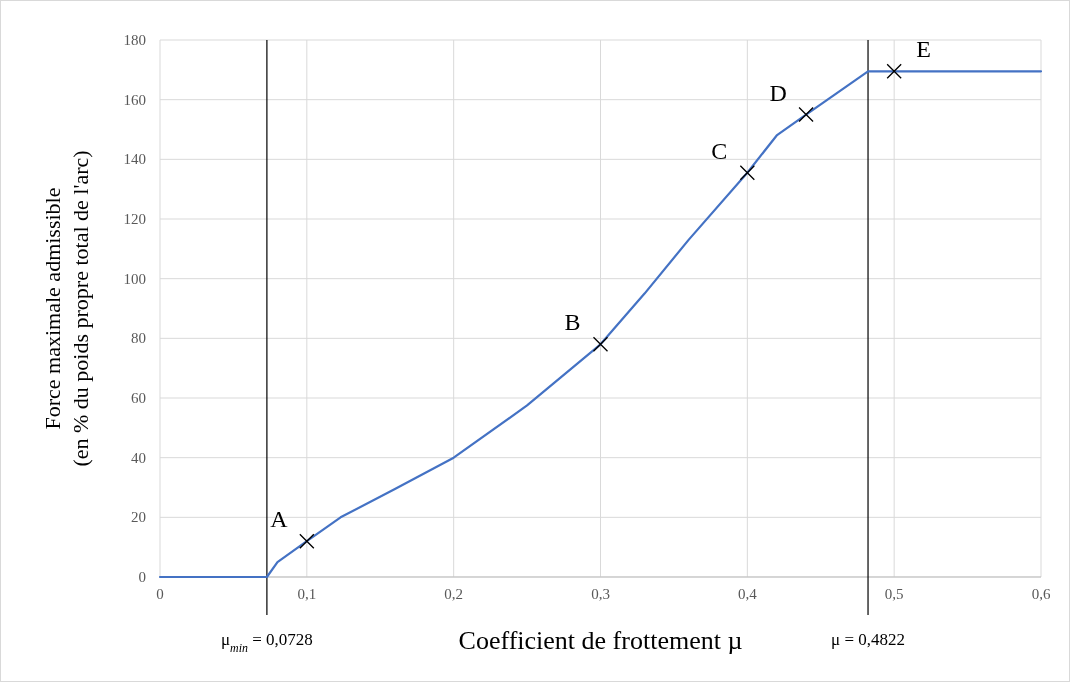 Image resolution: width=1070 pixels, height=682 pixels. I want to click on ref-line-label: μ = 0,4822, so click(868, 639).